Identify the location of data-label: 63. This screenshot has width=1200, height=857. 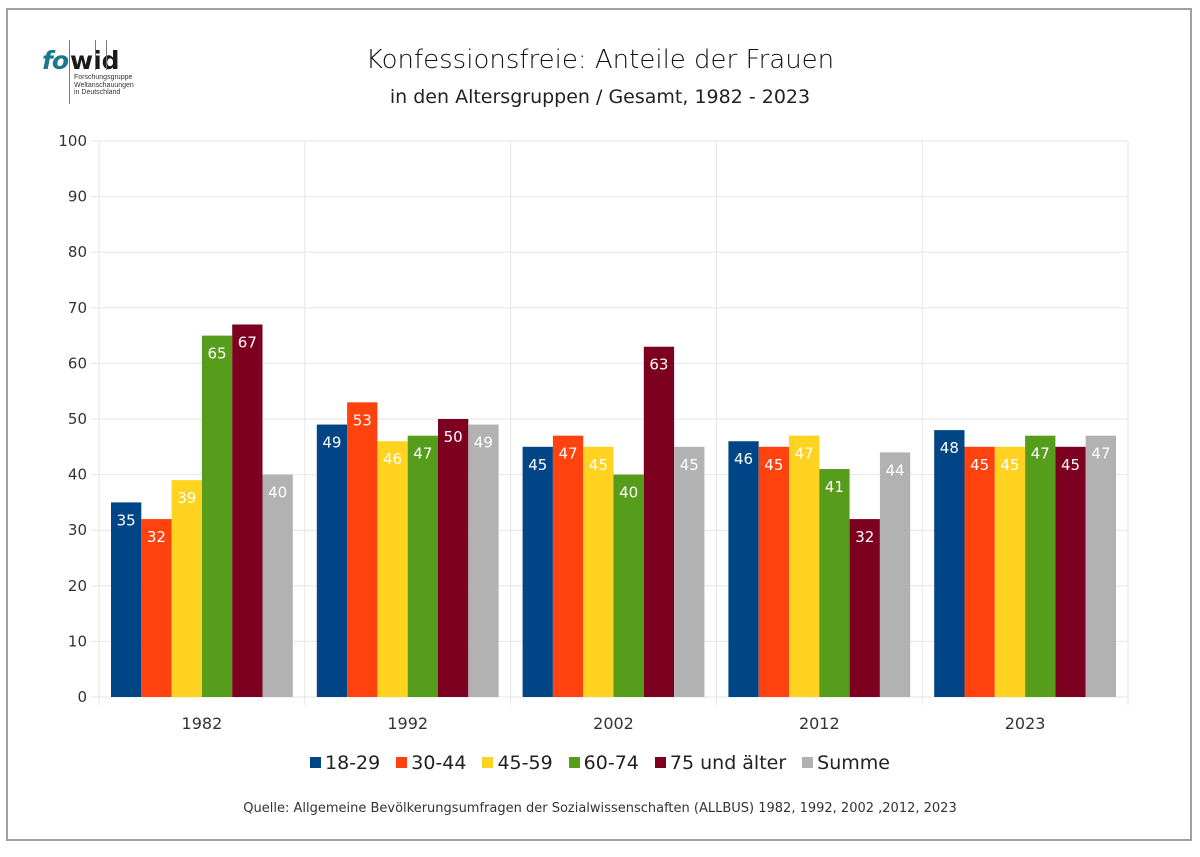
(658, 365).